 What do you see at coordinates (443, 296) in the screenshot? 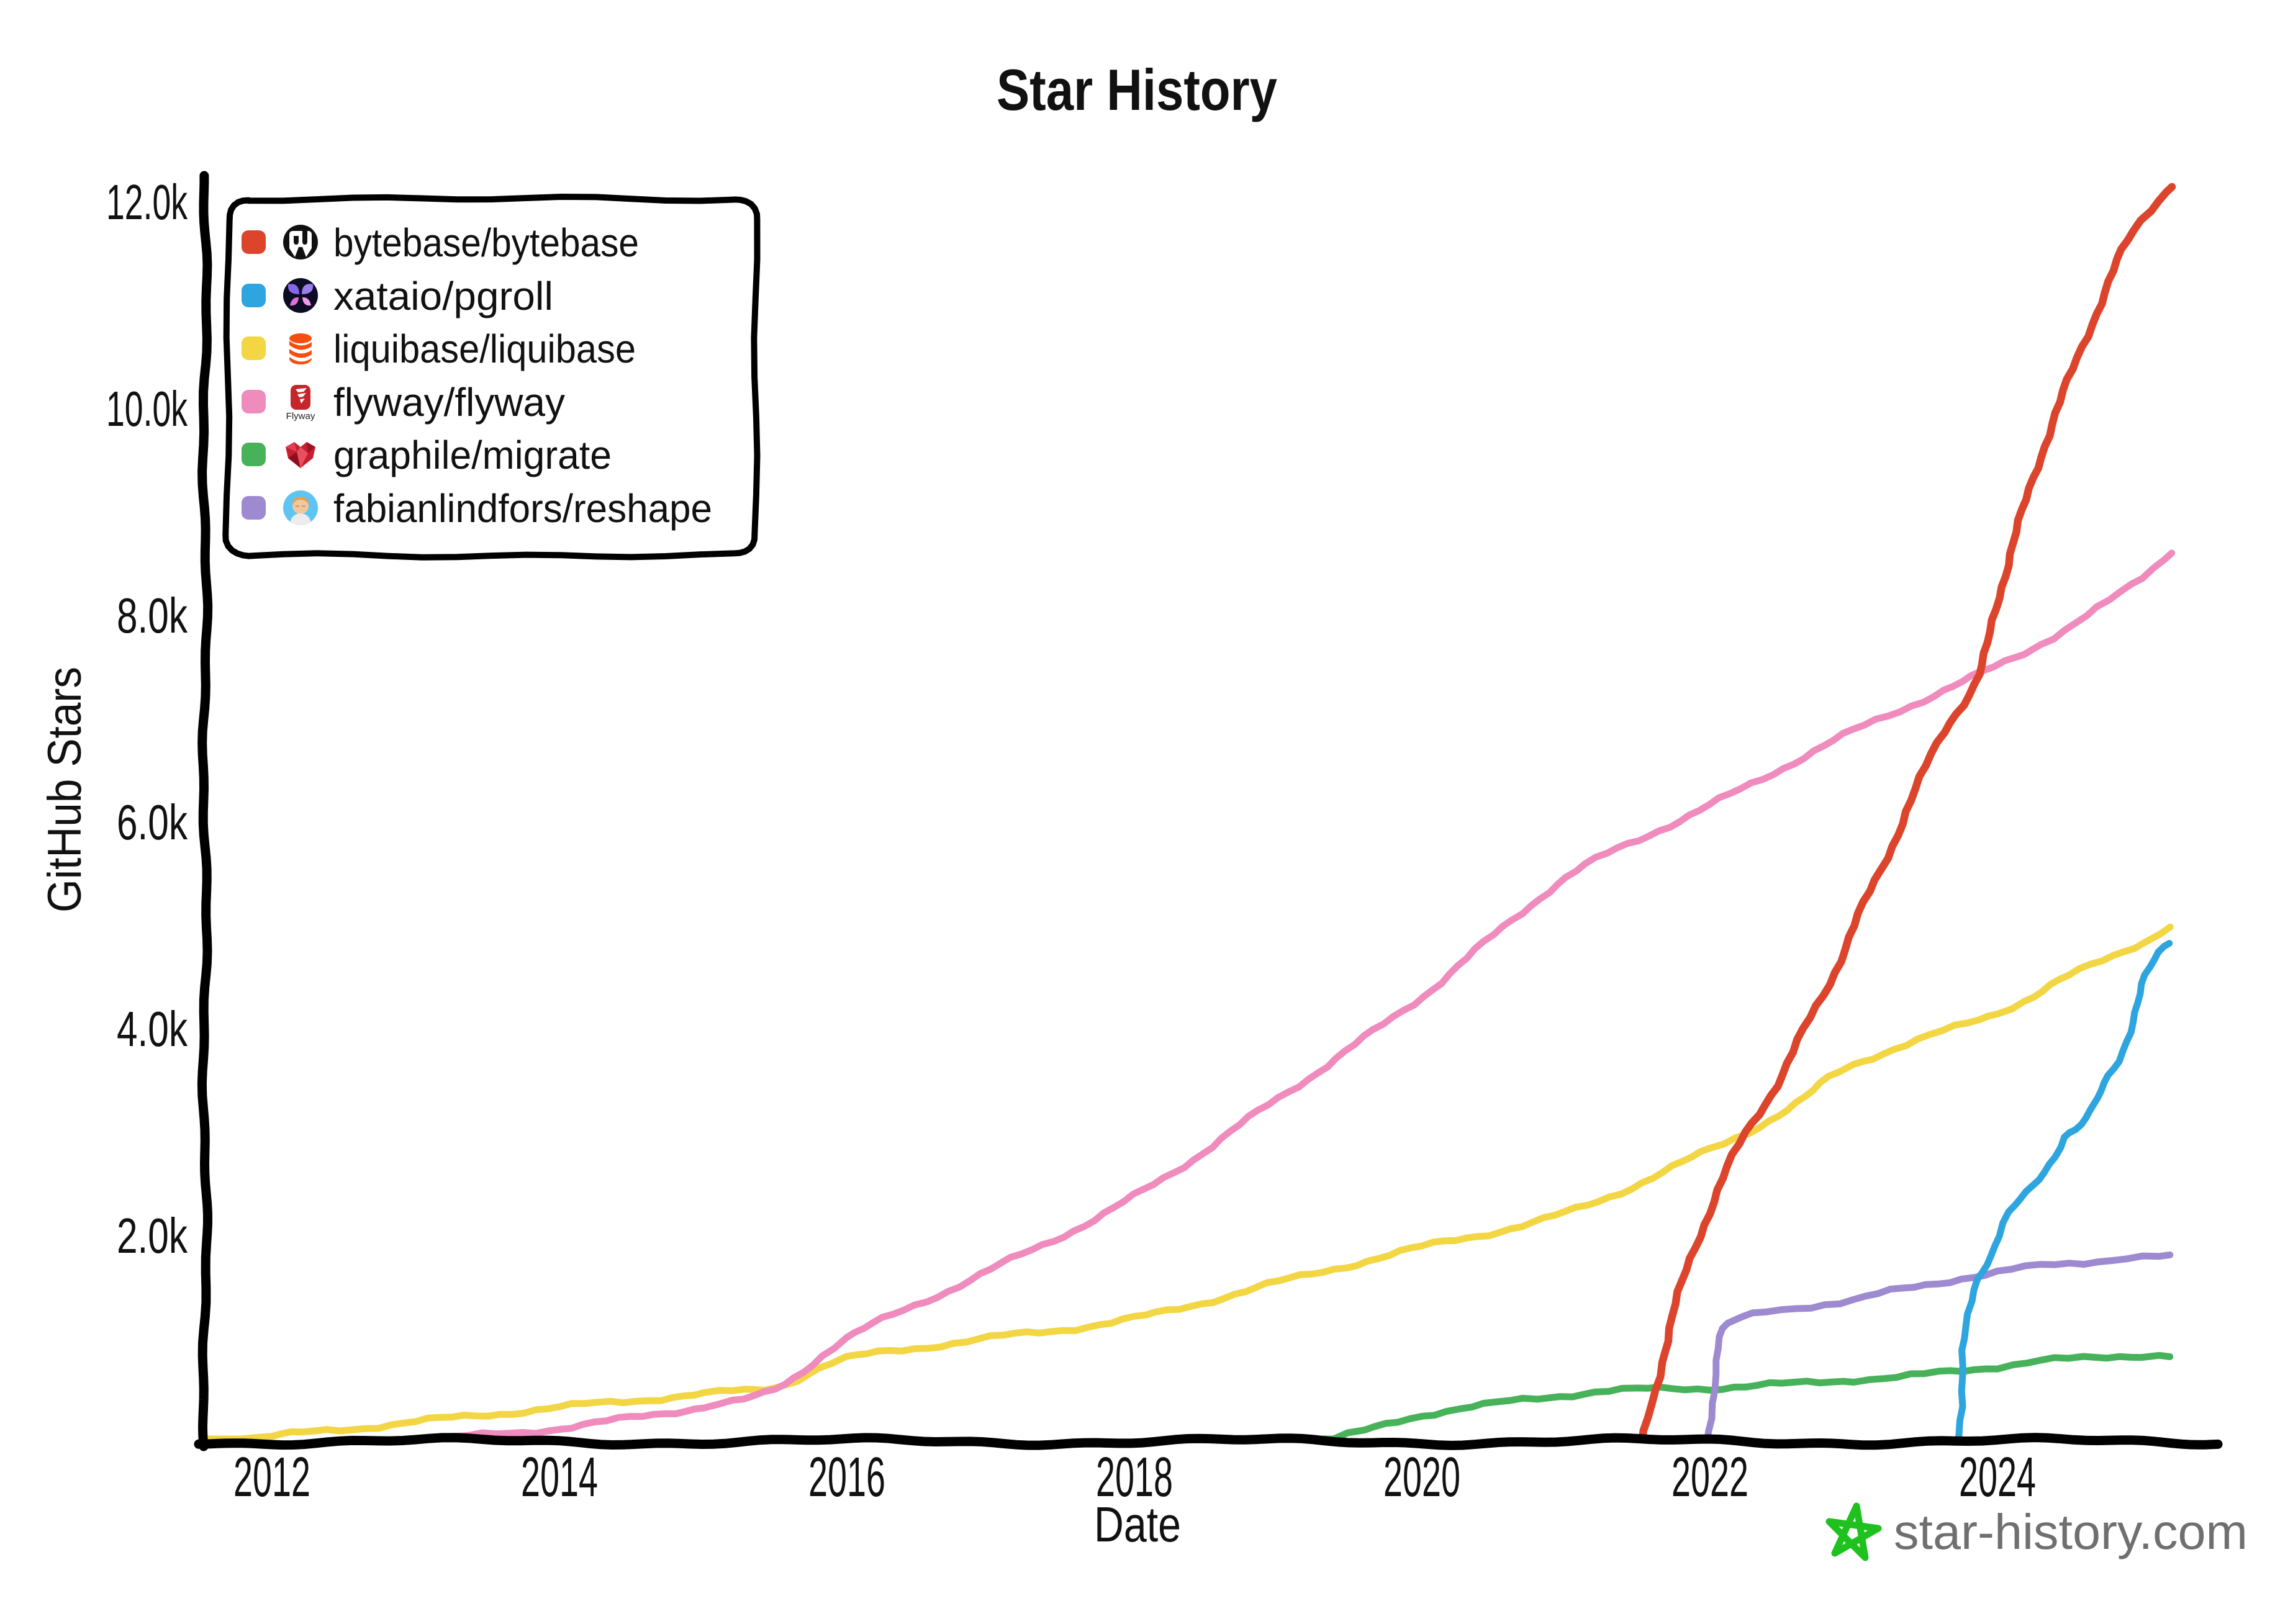
I see `svg-text: xataio/pgroll` at bounding box center [443, 296].